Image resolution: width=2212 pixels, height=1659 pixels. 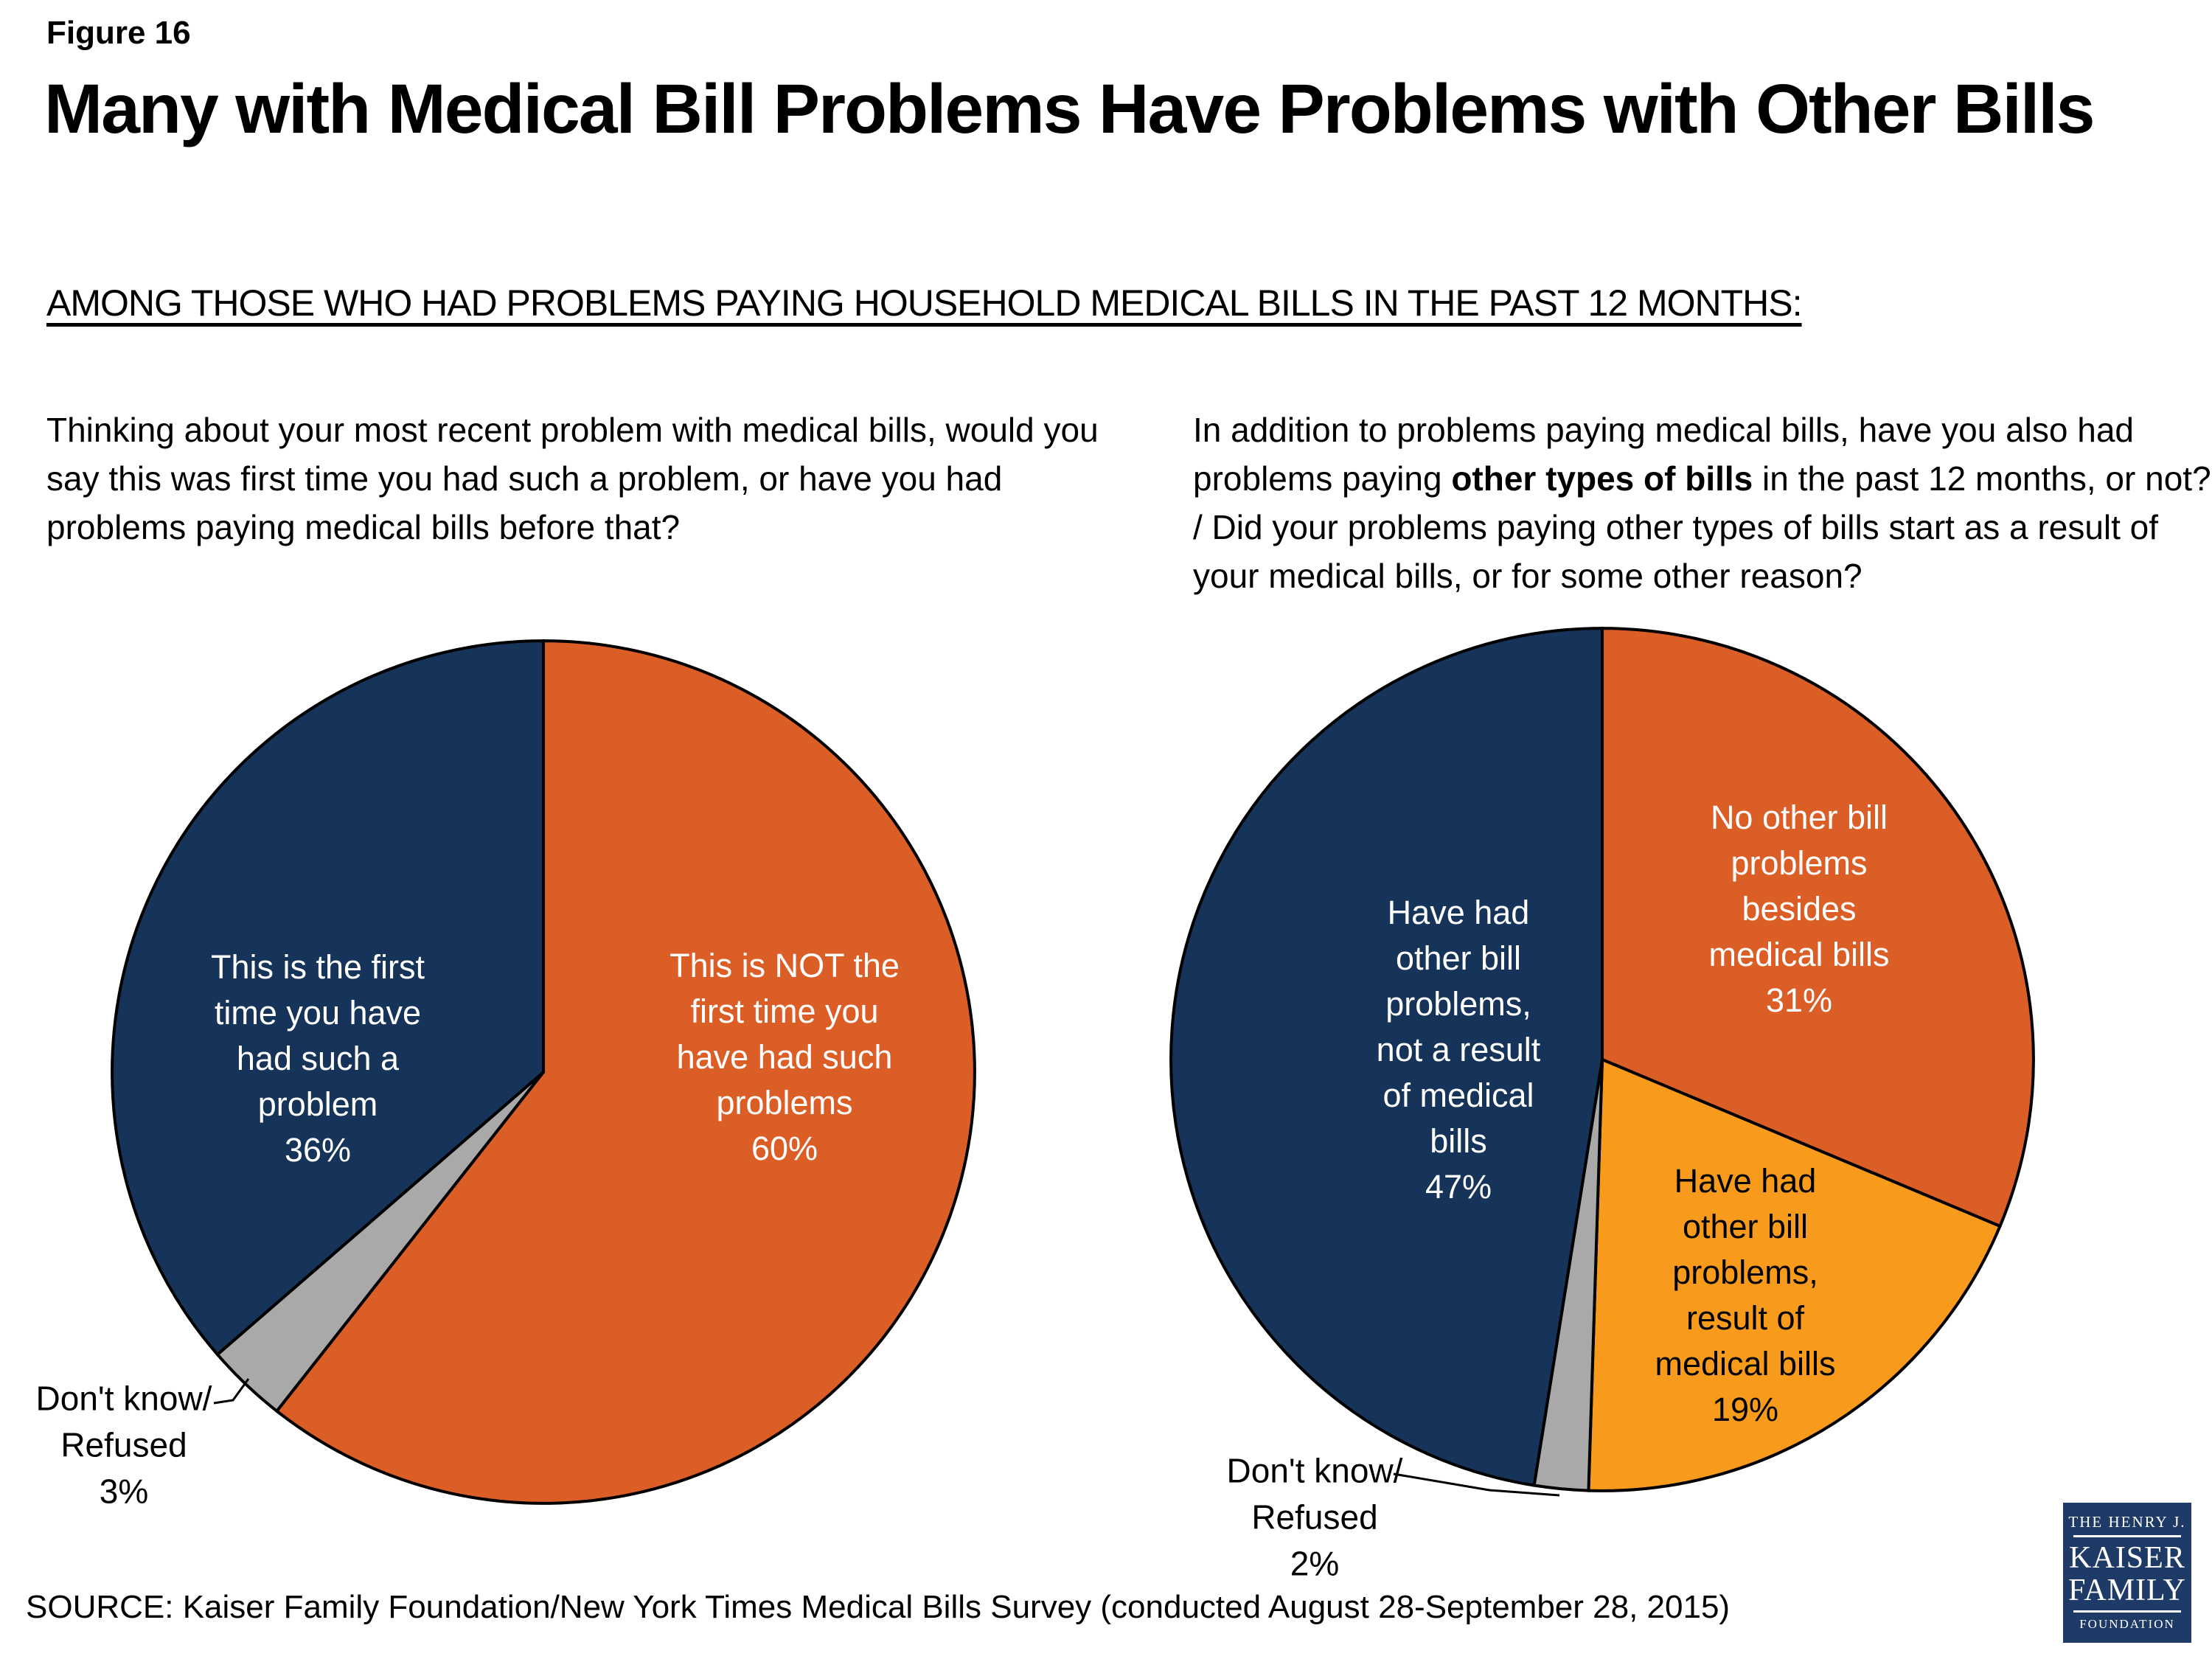 What do you see at coordinates (123, 1445) in the screenshot?
I see `slice-label-dont-know-left: Don't know/ Refused 3%` at bounding box center [123, 1445].